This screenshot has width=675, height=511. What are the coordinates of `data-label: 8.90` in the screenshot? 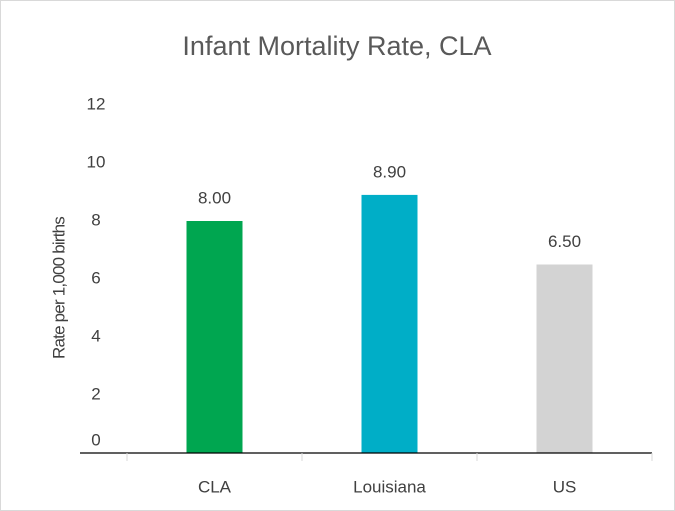 It's located at (389, 171).